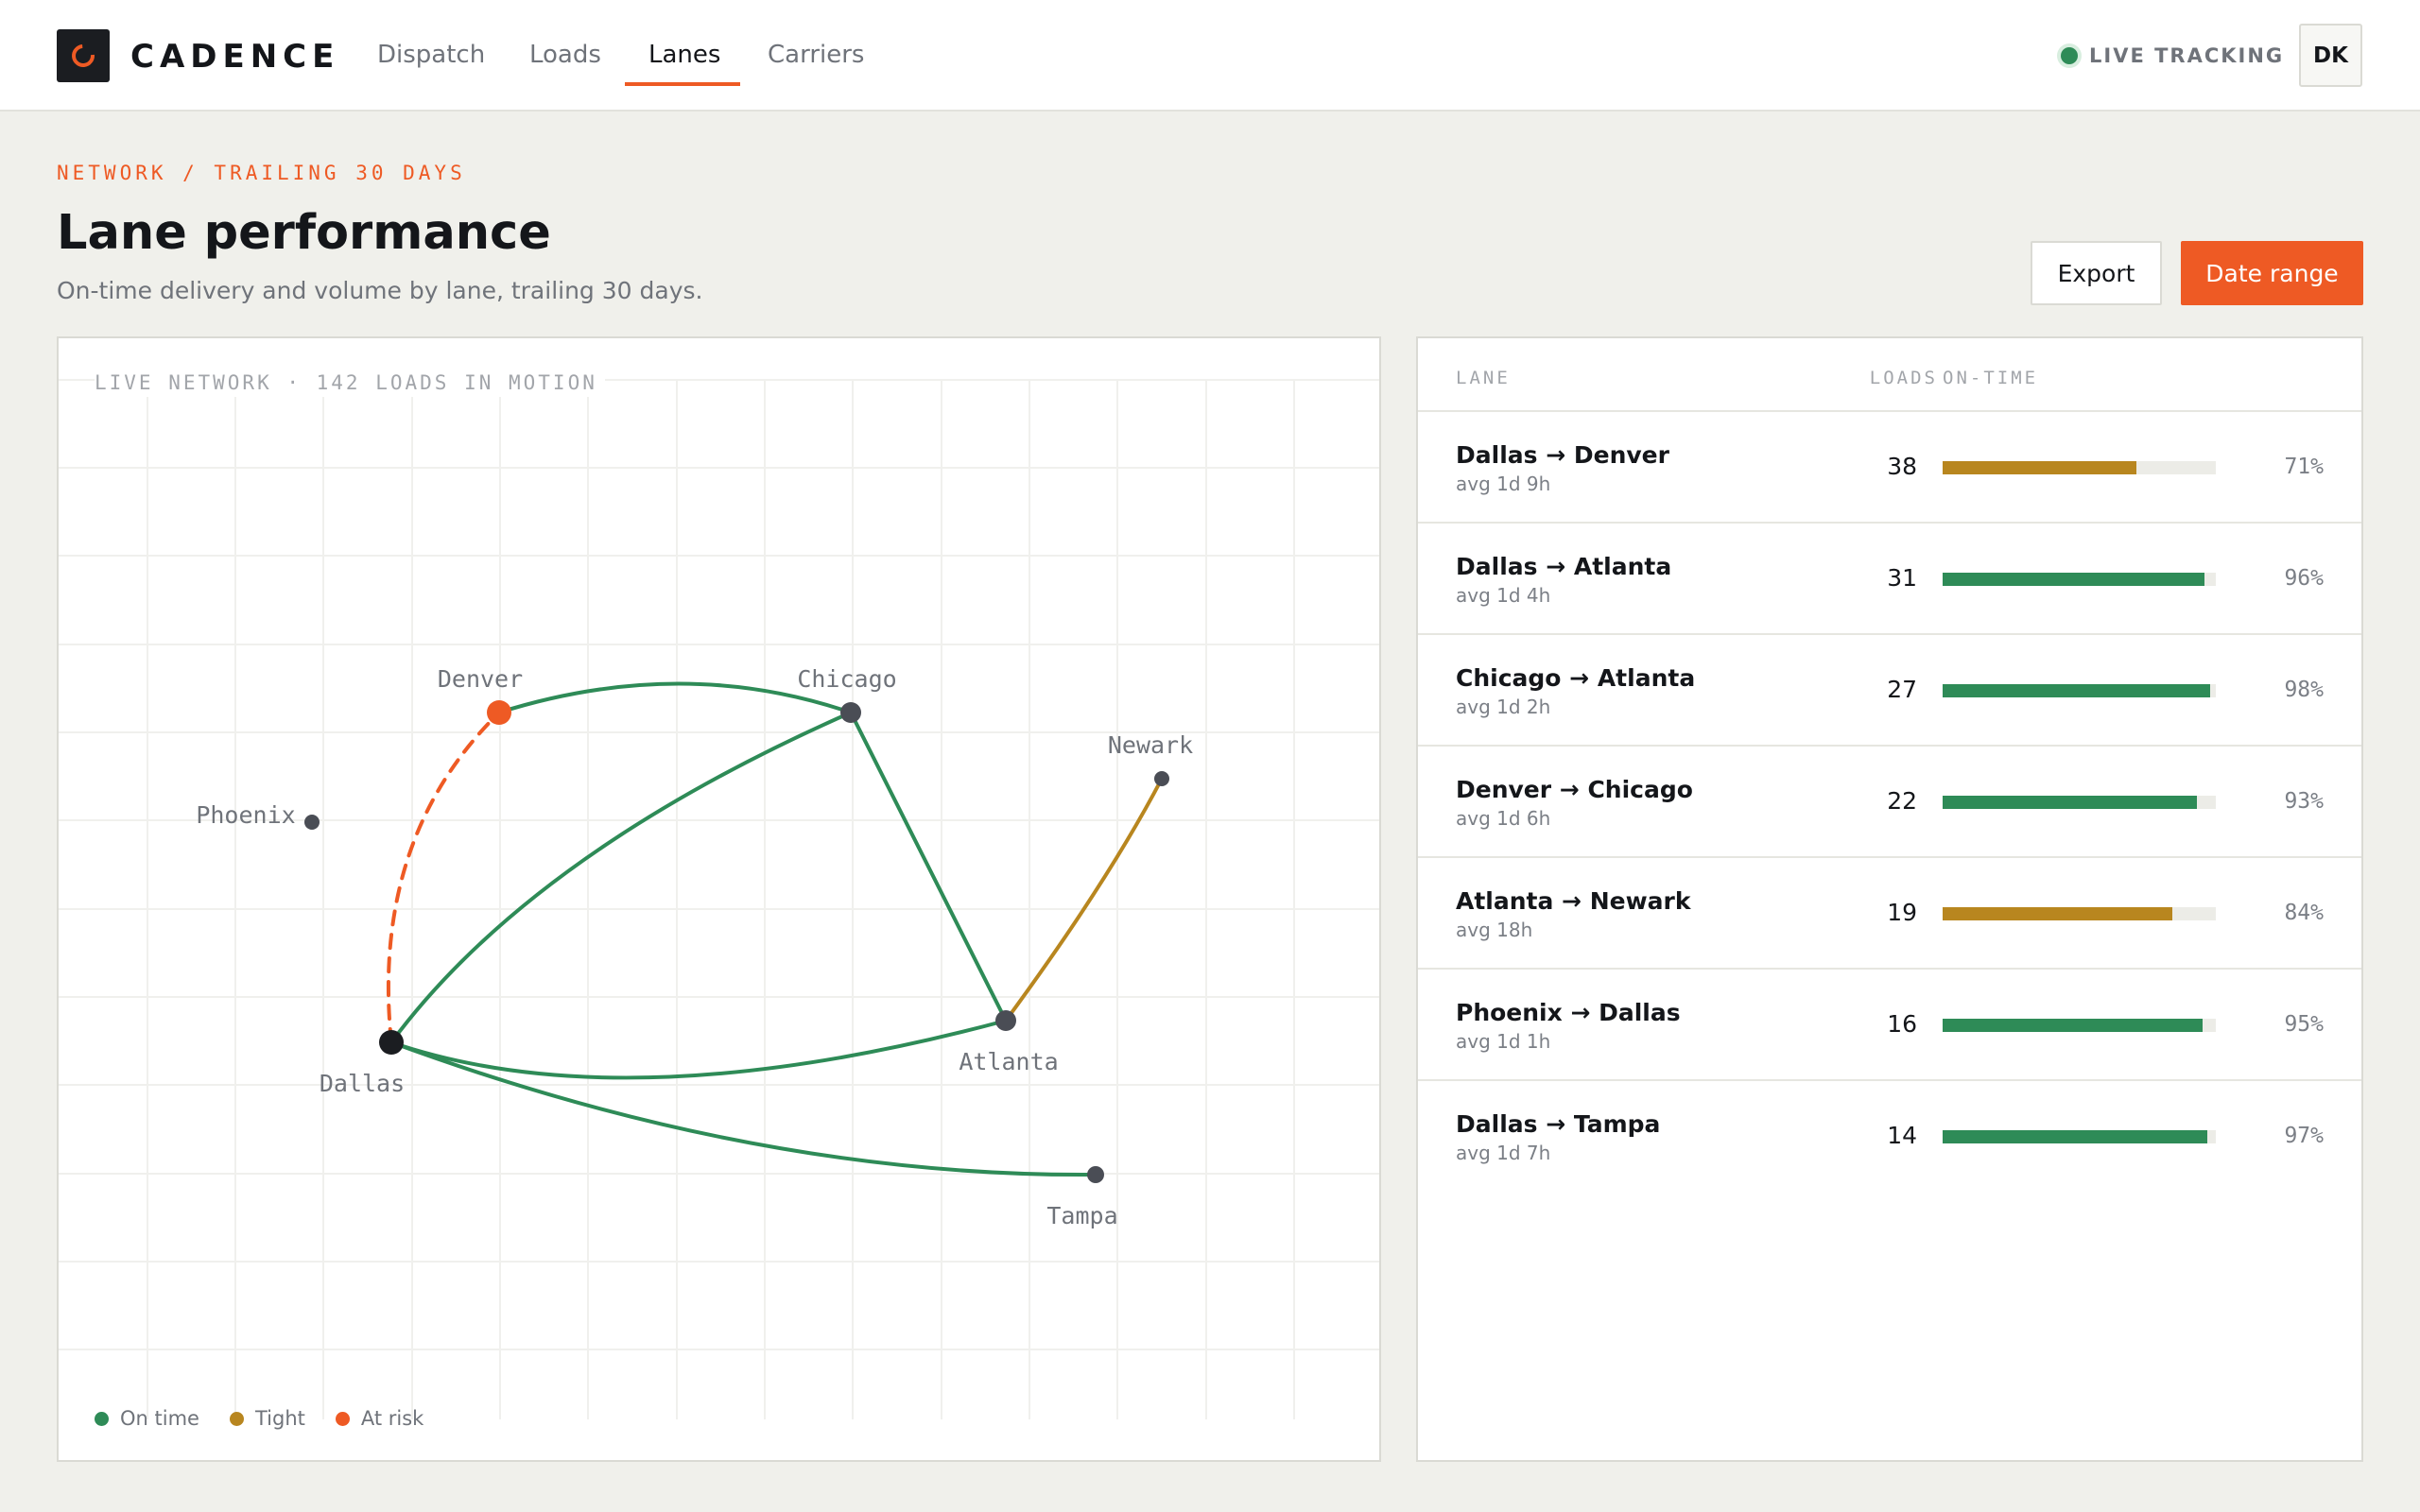 Image resolution: width=2420 pixels, height=1512 pixels. What do you see at coordinates (928, 866) in the screenshot?
I see `route-chicago-atlanta` at bounding box center [928, 866].